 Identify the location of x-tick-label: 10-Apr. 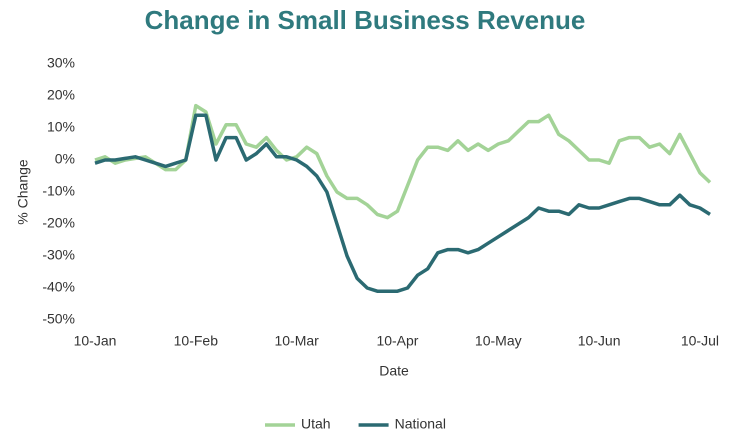
(397, 341).